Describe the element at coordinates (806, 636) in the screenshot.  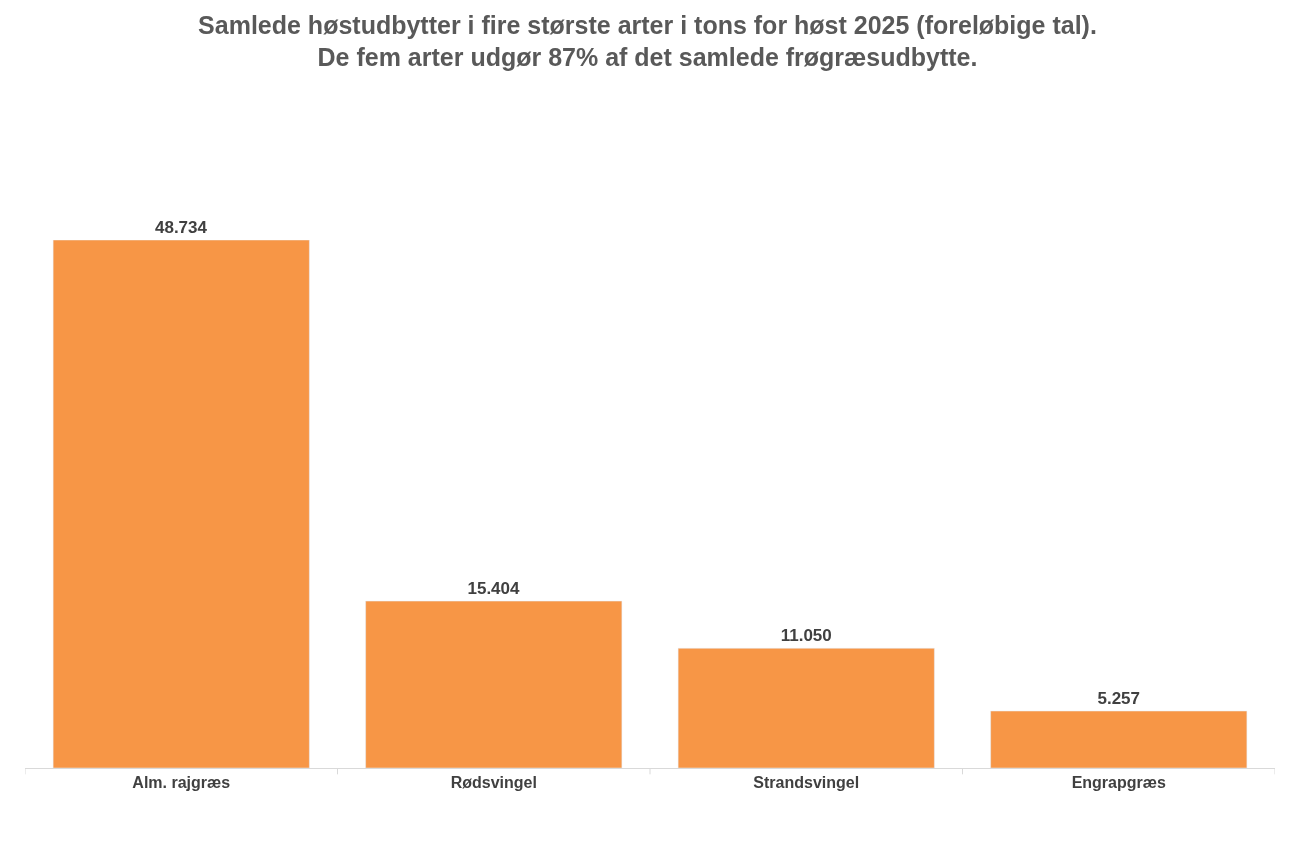
I see `data-label: 11.050` at that location.